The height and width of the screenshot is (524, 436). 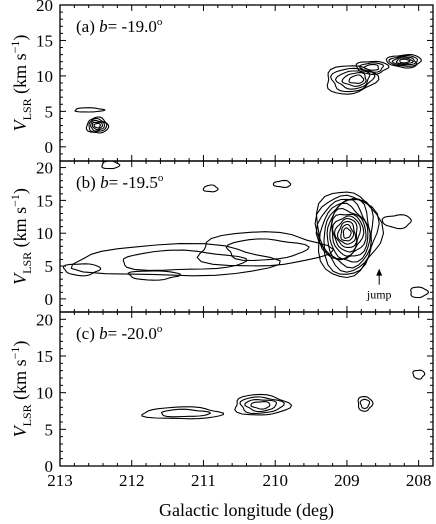 What do you see at coordinates (132, 26) in the screenshot?
I see `latitude-value: = -19.0` at bounding box center [132, 26].